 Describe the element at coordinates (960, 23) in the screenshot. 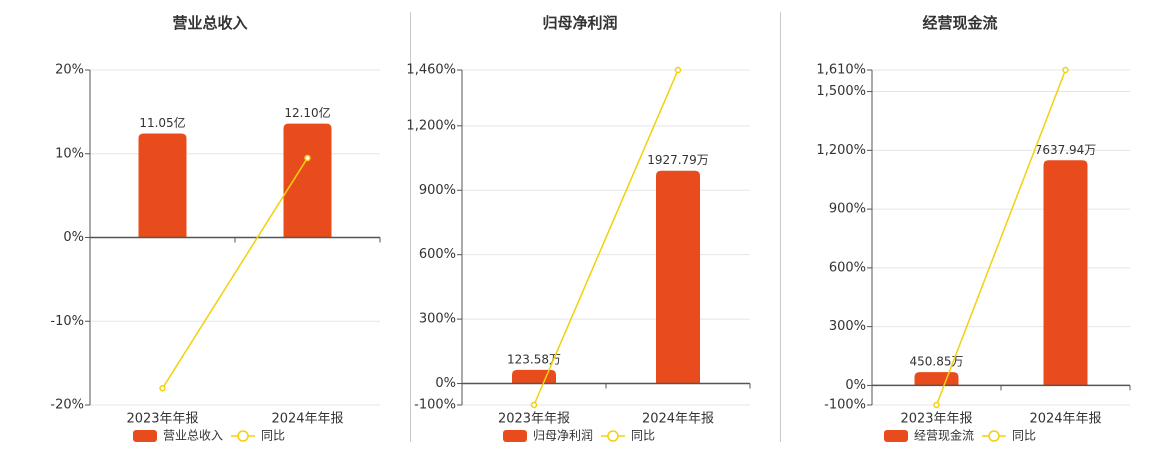

I see `chart-title-cash-flow: 经营现金流` at that location.